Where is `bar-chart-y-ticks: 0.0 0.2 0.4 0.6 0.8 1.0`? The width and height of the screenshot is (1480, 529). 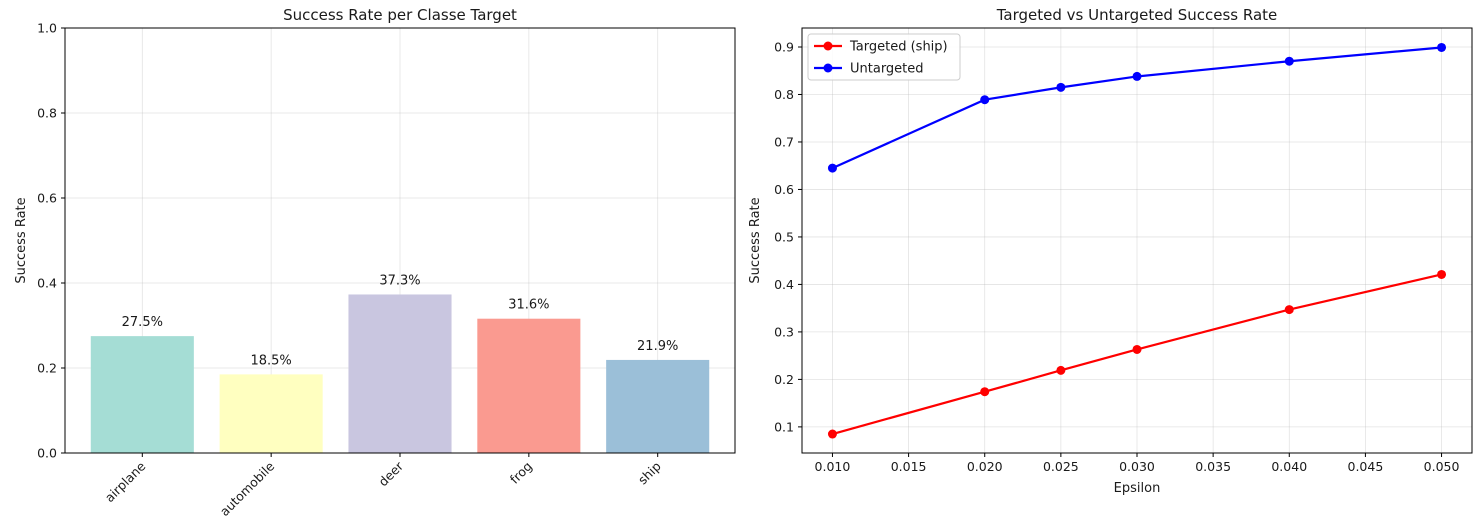 bar-chart-y-ticks: 0.0 0.2 0.4 0.6 0.8 1.0 is located at coordinates (51, 241).